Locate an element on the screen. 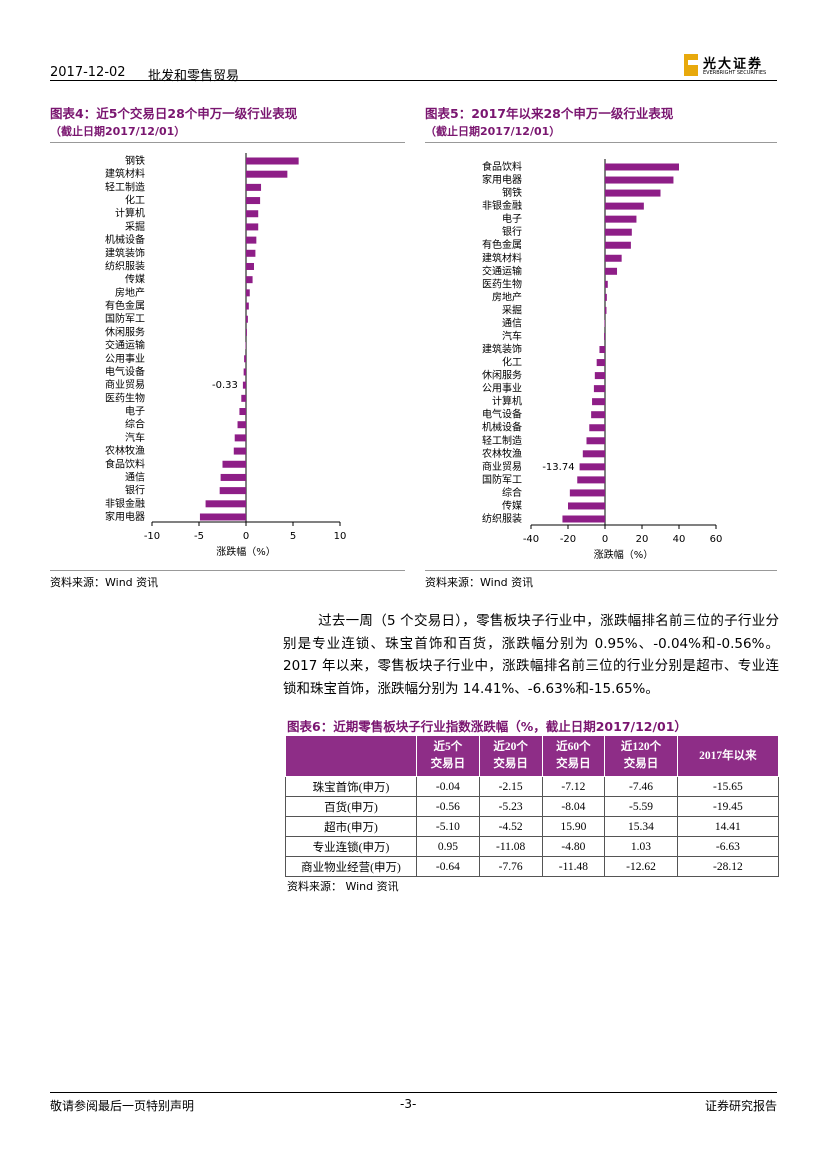 The height and width of the screenshot is (1169, 827). row-label: 超市(申万) is located at coordinates (351, 826).